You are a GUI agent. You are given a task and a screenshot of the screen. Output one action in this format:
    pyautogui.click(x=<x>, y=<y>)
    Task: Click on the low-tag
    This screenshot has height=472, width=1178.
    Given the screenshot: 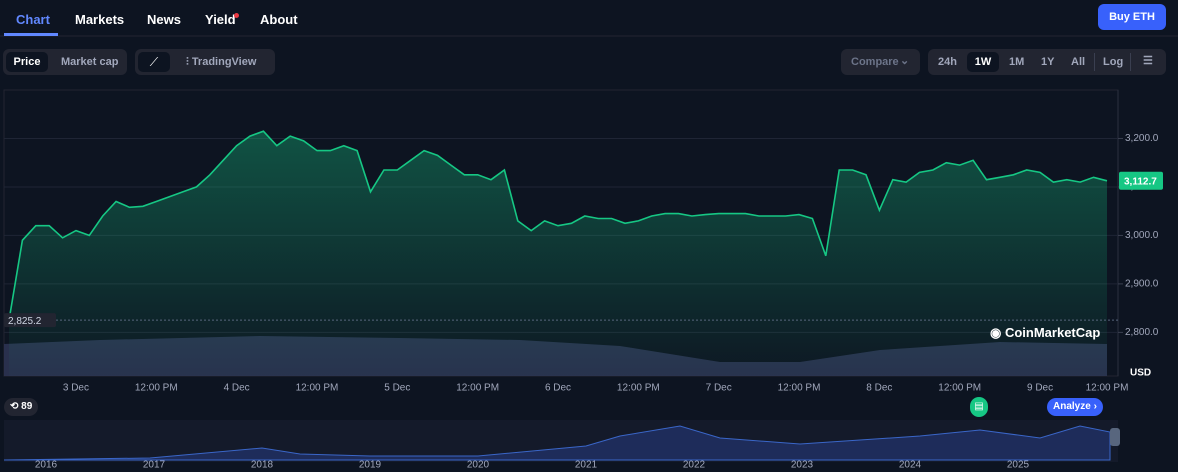 What is the action you would take?
    pyautogui.click(x=30, y=320)
    